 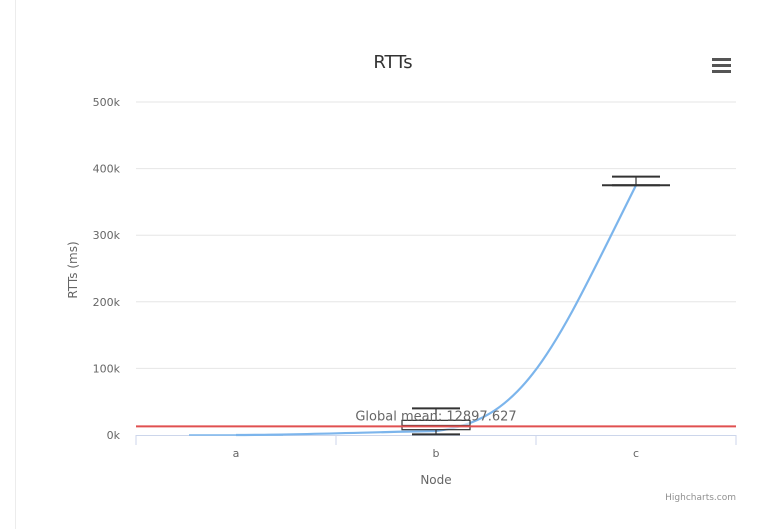 What do you see at coordinates (392, 62) in the screenshot?
I see `chart-title: RTTs` at bounding box center [392, 62].